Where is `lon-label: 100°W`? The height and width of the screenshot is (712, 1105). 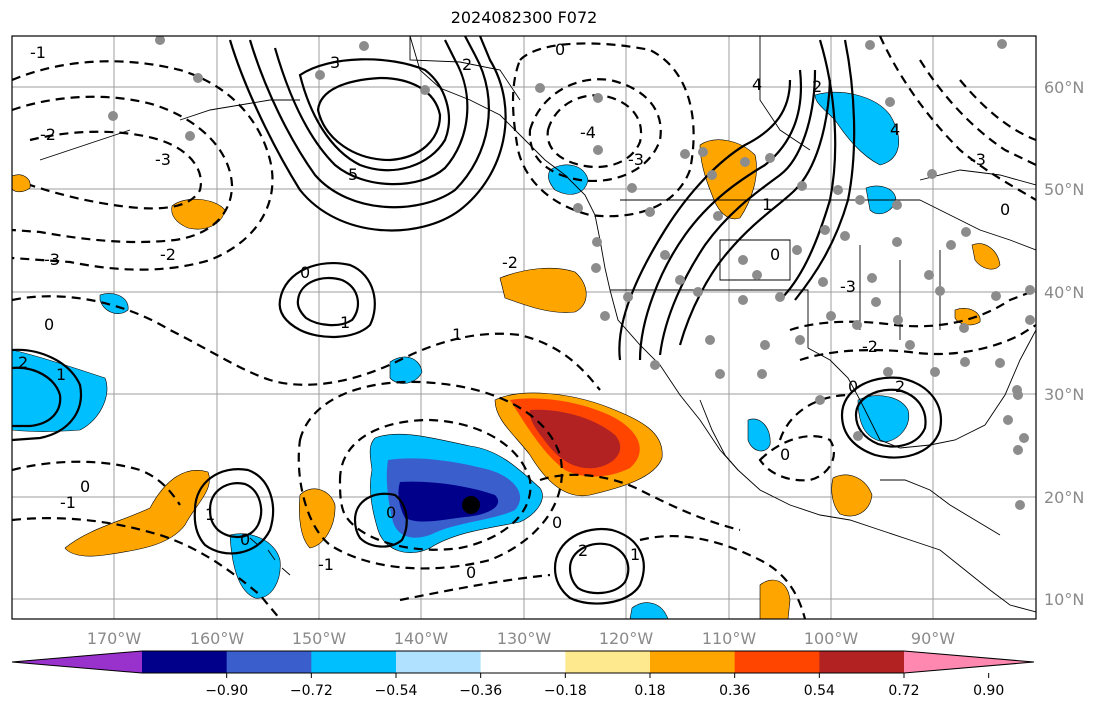
lon-label: 100°W is located at coordinates (831, 638).